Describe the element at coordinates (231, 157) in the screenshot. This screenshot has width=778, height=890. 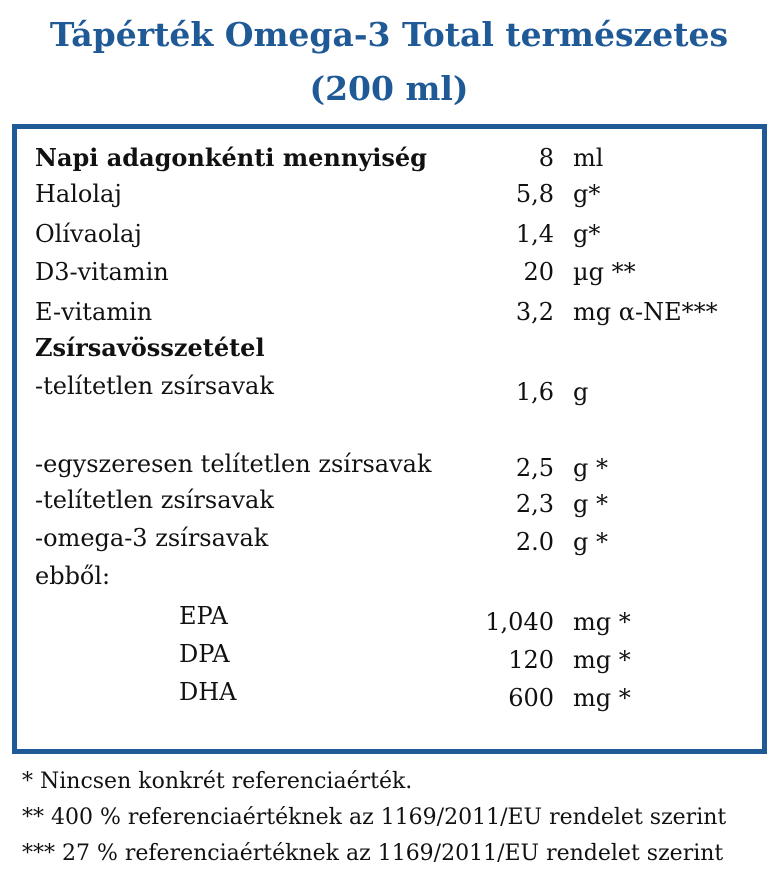
I see `row-label: Napi adagonkénti mennyiség` at that location.